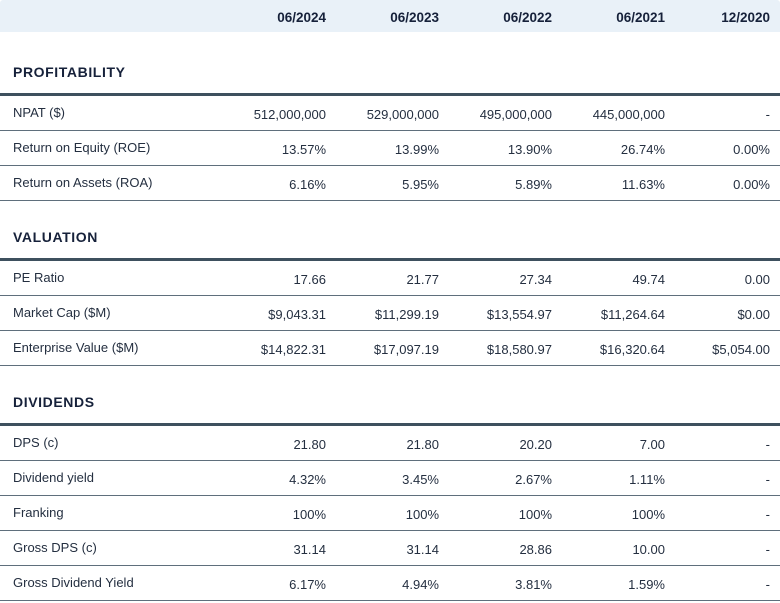 The height and width of the screenshot is (603, 780). Describe the element at coordinates (527, 17) in the screenshot. I see `period-column-header: 06/2022` at that location.